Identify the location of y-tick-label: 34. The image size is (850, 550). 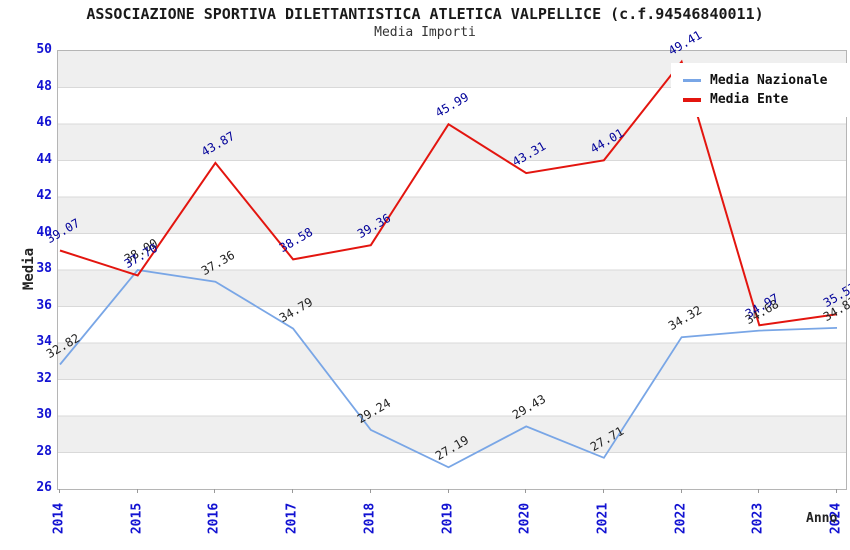
(44, 341).